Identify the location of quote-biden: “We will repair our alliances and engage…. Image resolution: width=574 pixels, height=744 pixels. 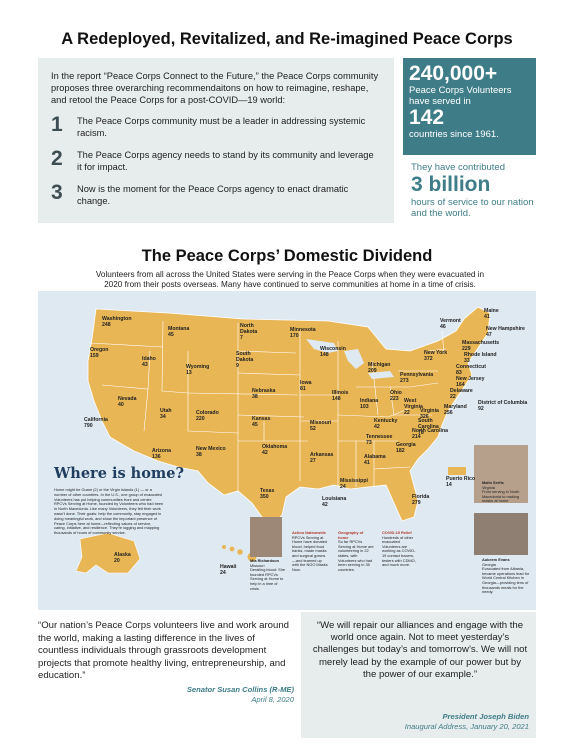
(420, 650).